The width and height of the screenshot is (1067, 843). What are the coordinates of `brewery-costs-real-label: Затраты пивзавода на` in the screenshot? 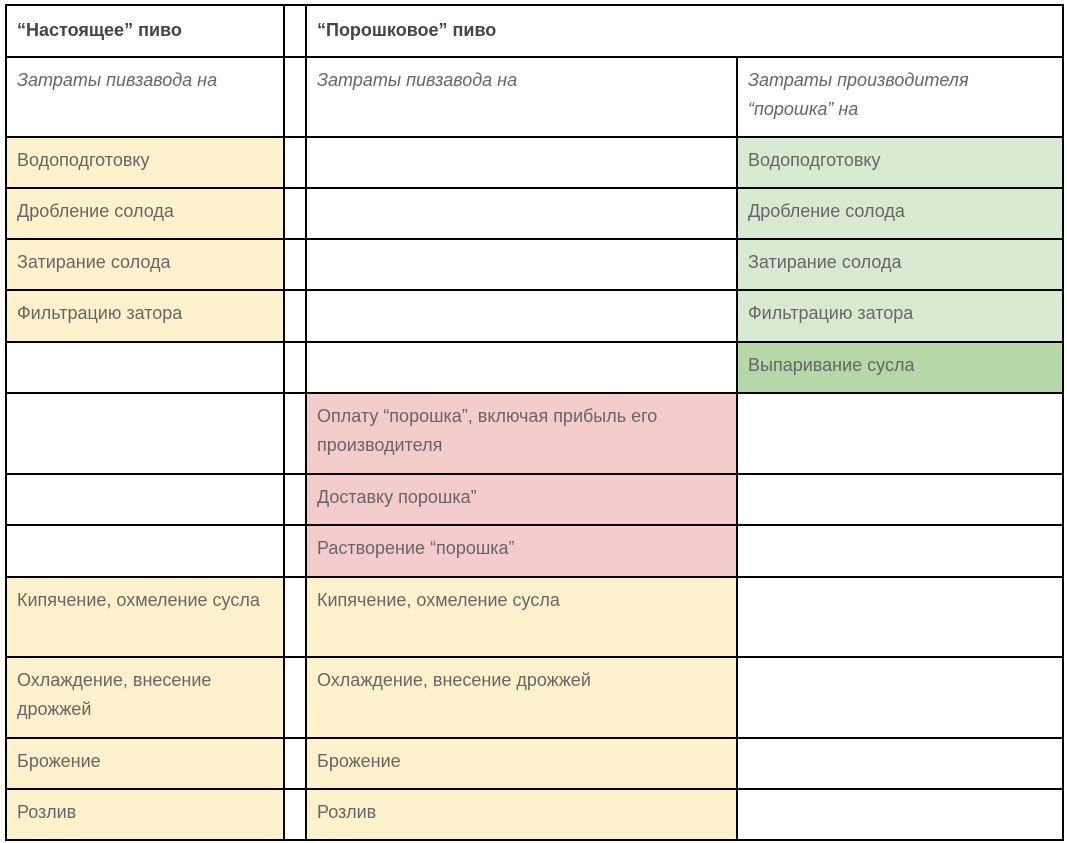 It's located at (145, 97).